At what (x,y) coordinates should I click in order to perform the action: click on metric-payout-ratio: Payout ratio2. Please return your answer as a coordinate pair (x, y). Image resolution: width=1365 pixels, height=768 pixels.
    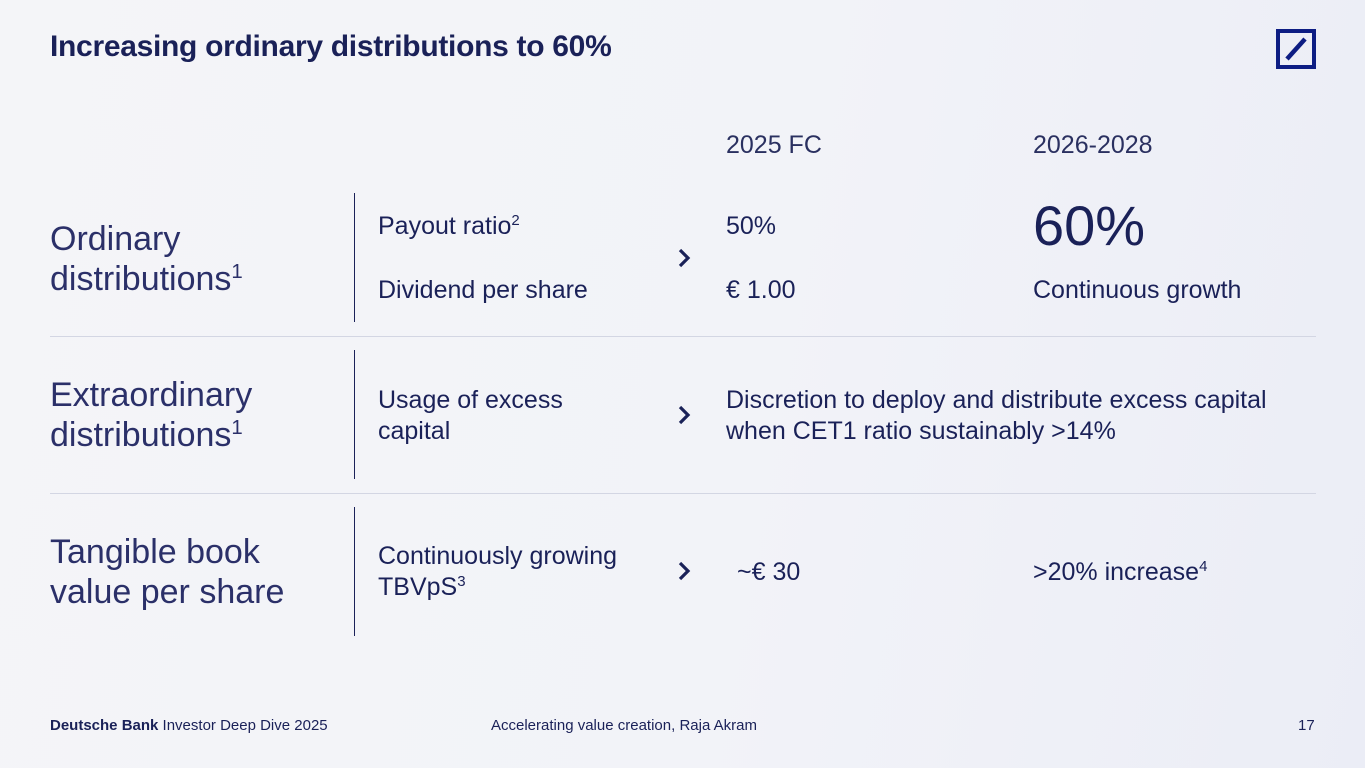
    Looking at the image, I should click on (449, 226).